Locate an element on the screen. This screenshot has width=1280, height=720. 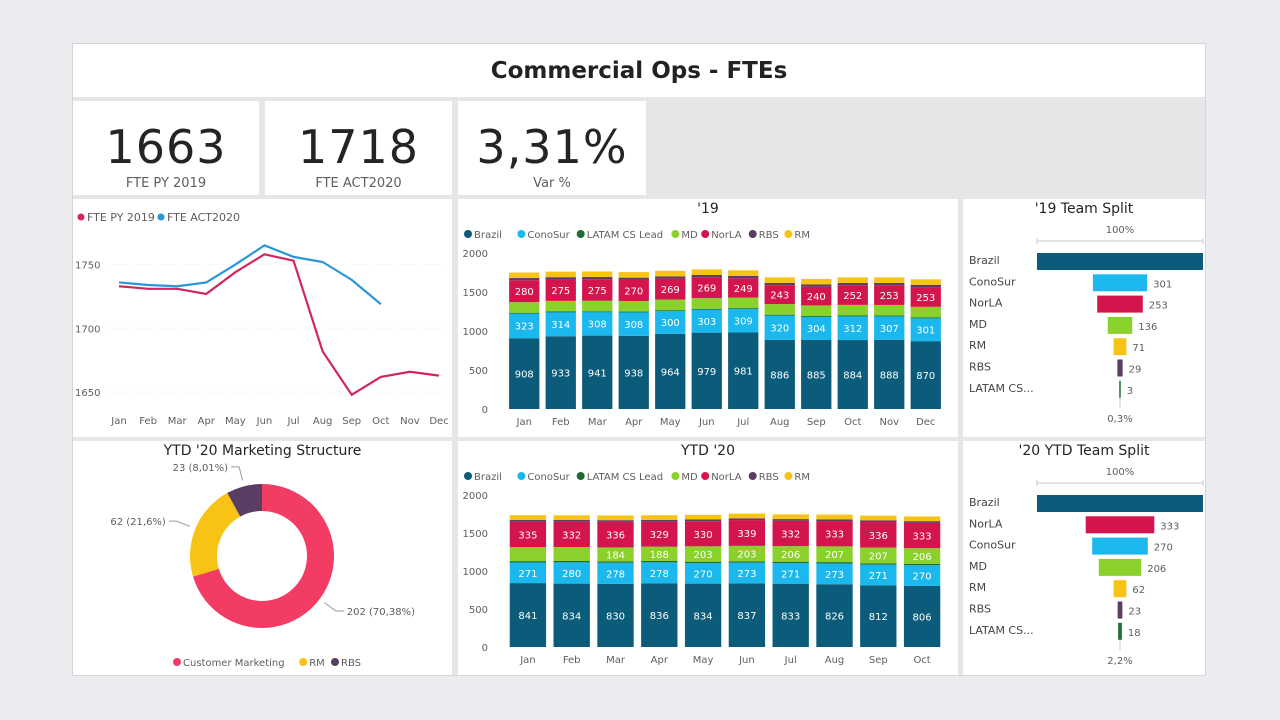
kpi-card-py2019: 1663 FTE PY 2019 is located at coordinates (166, 148).